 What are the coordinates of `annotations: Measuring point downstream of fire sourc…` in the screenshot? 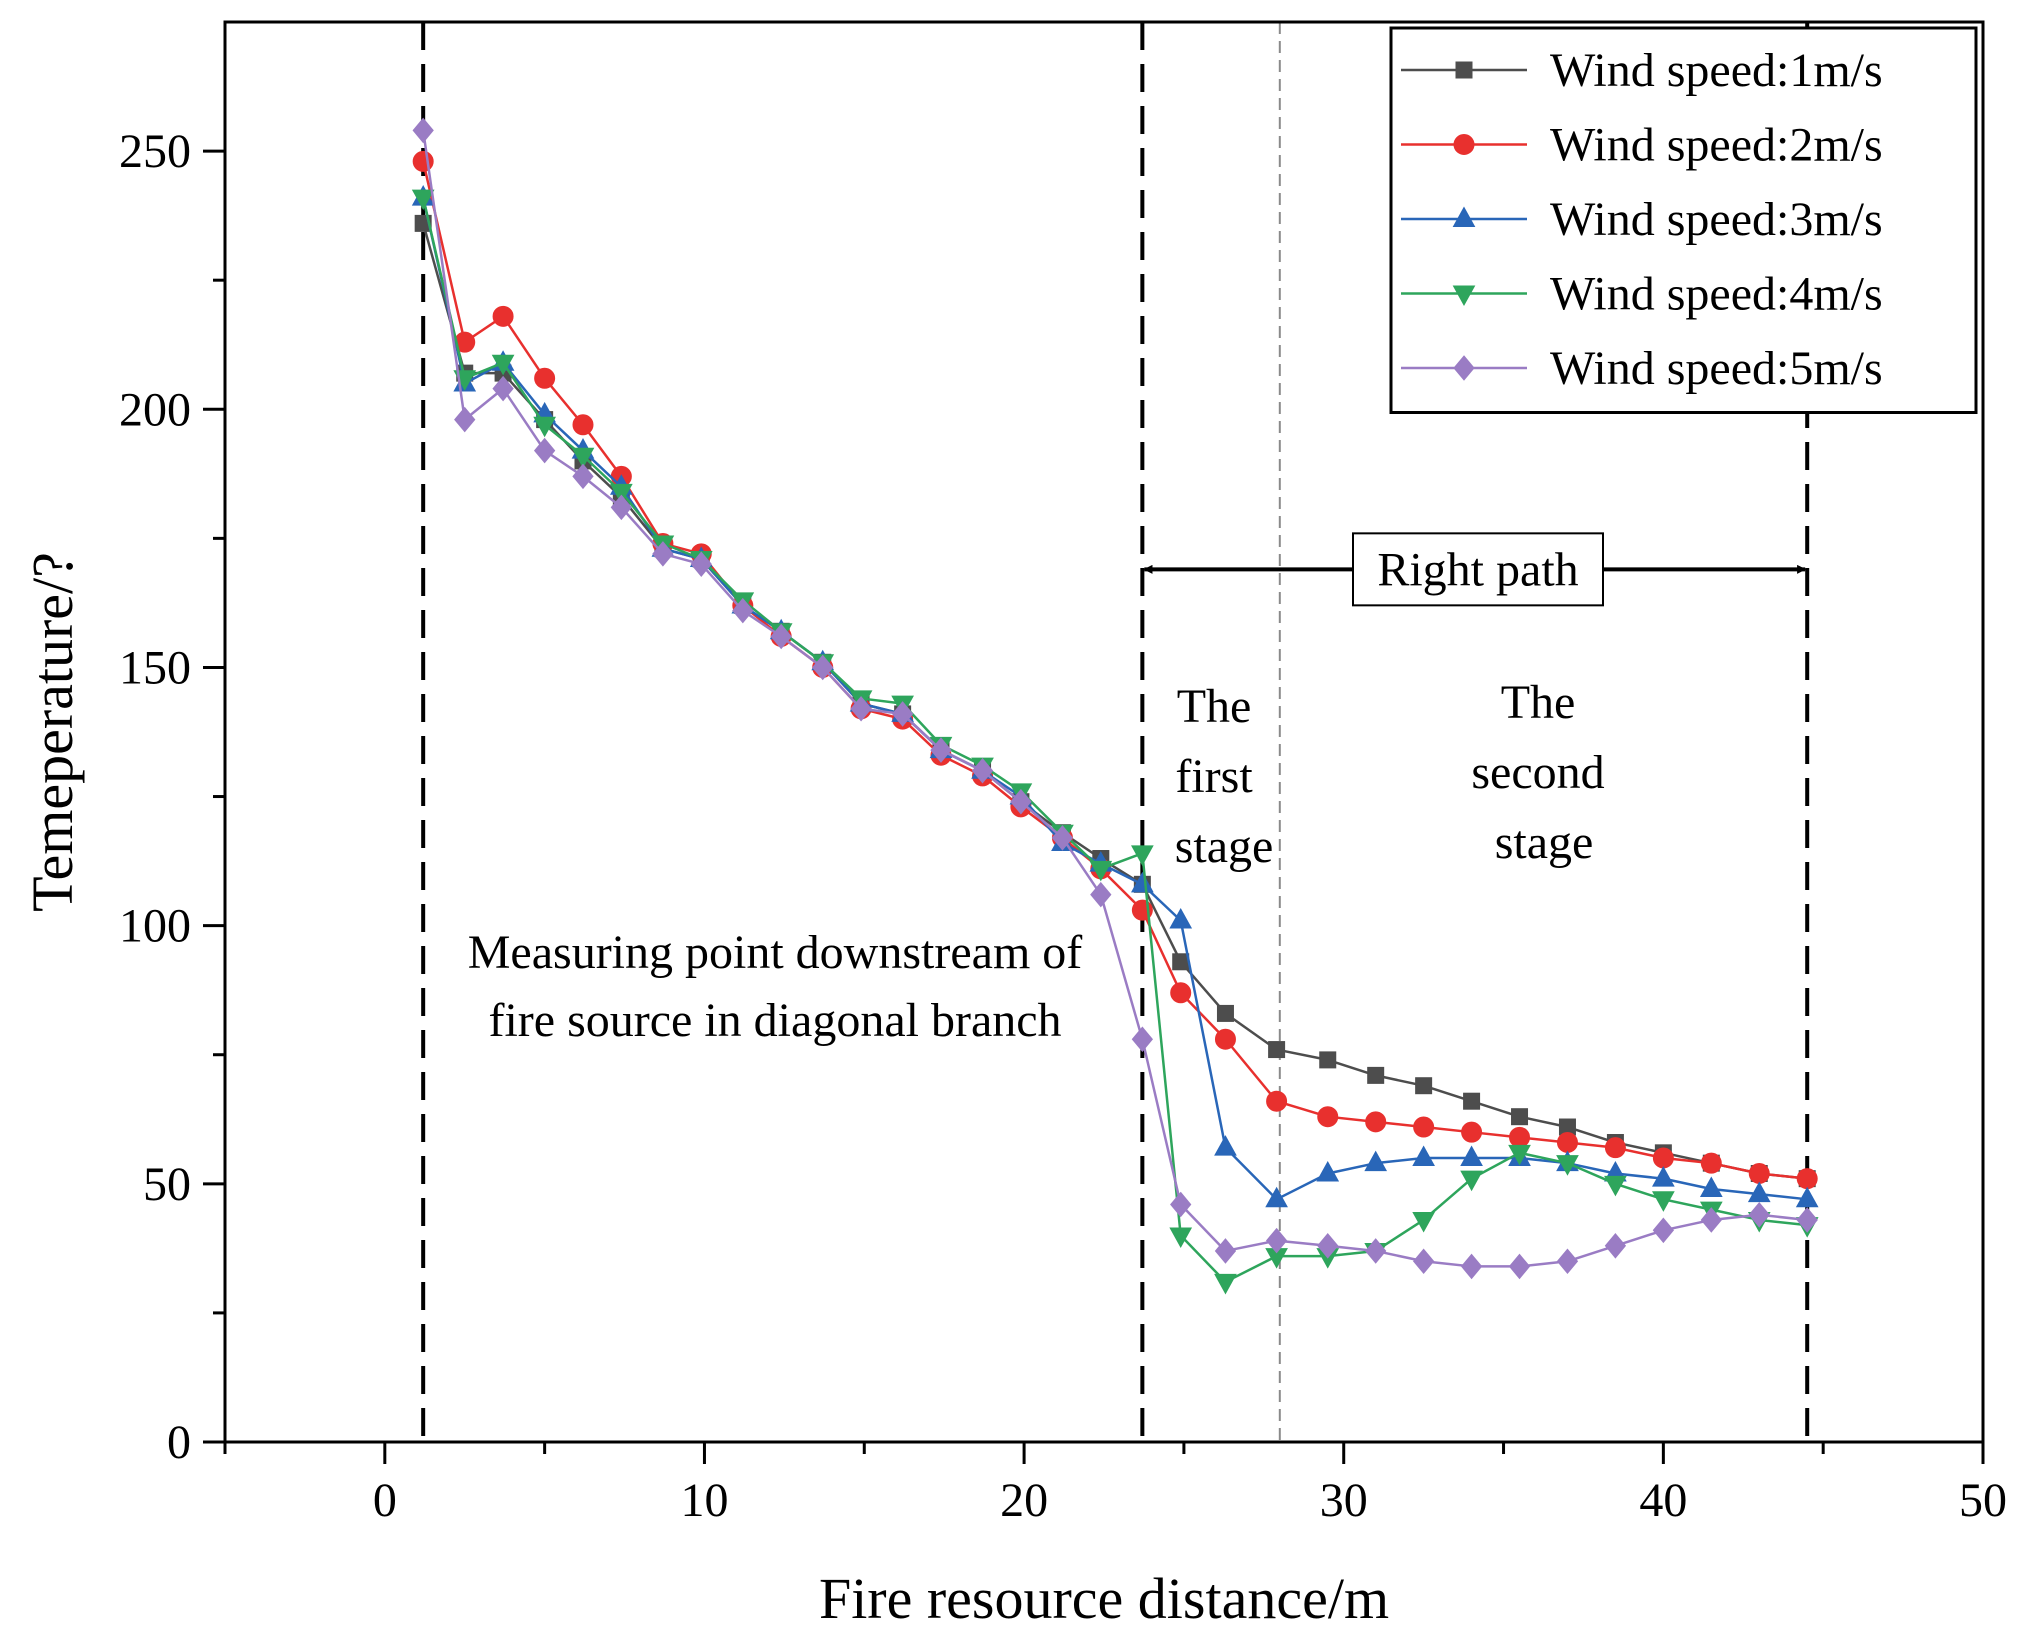 It's located at (1036, 861).